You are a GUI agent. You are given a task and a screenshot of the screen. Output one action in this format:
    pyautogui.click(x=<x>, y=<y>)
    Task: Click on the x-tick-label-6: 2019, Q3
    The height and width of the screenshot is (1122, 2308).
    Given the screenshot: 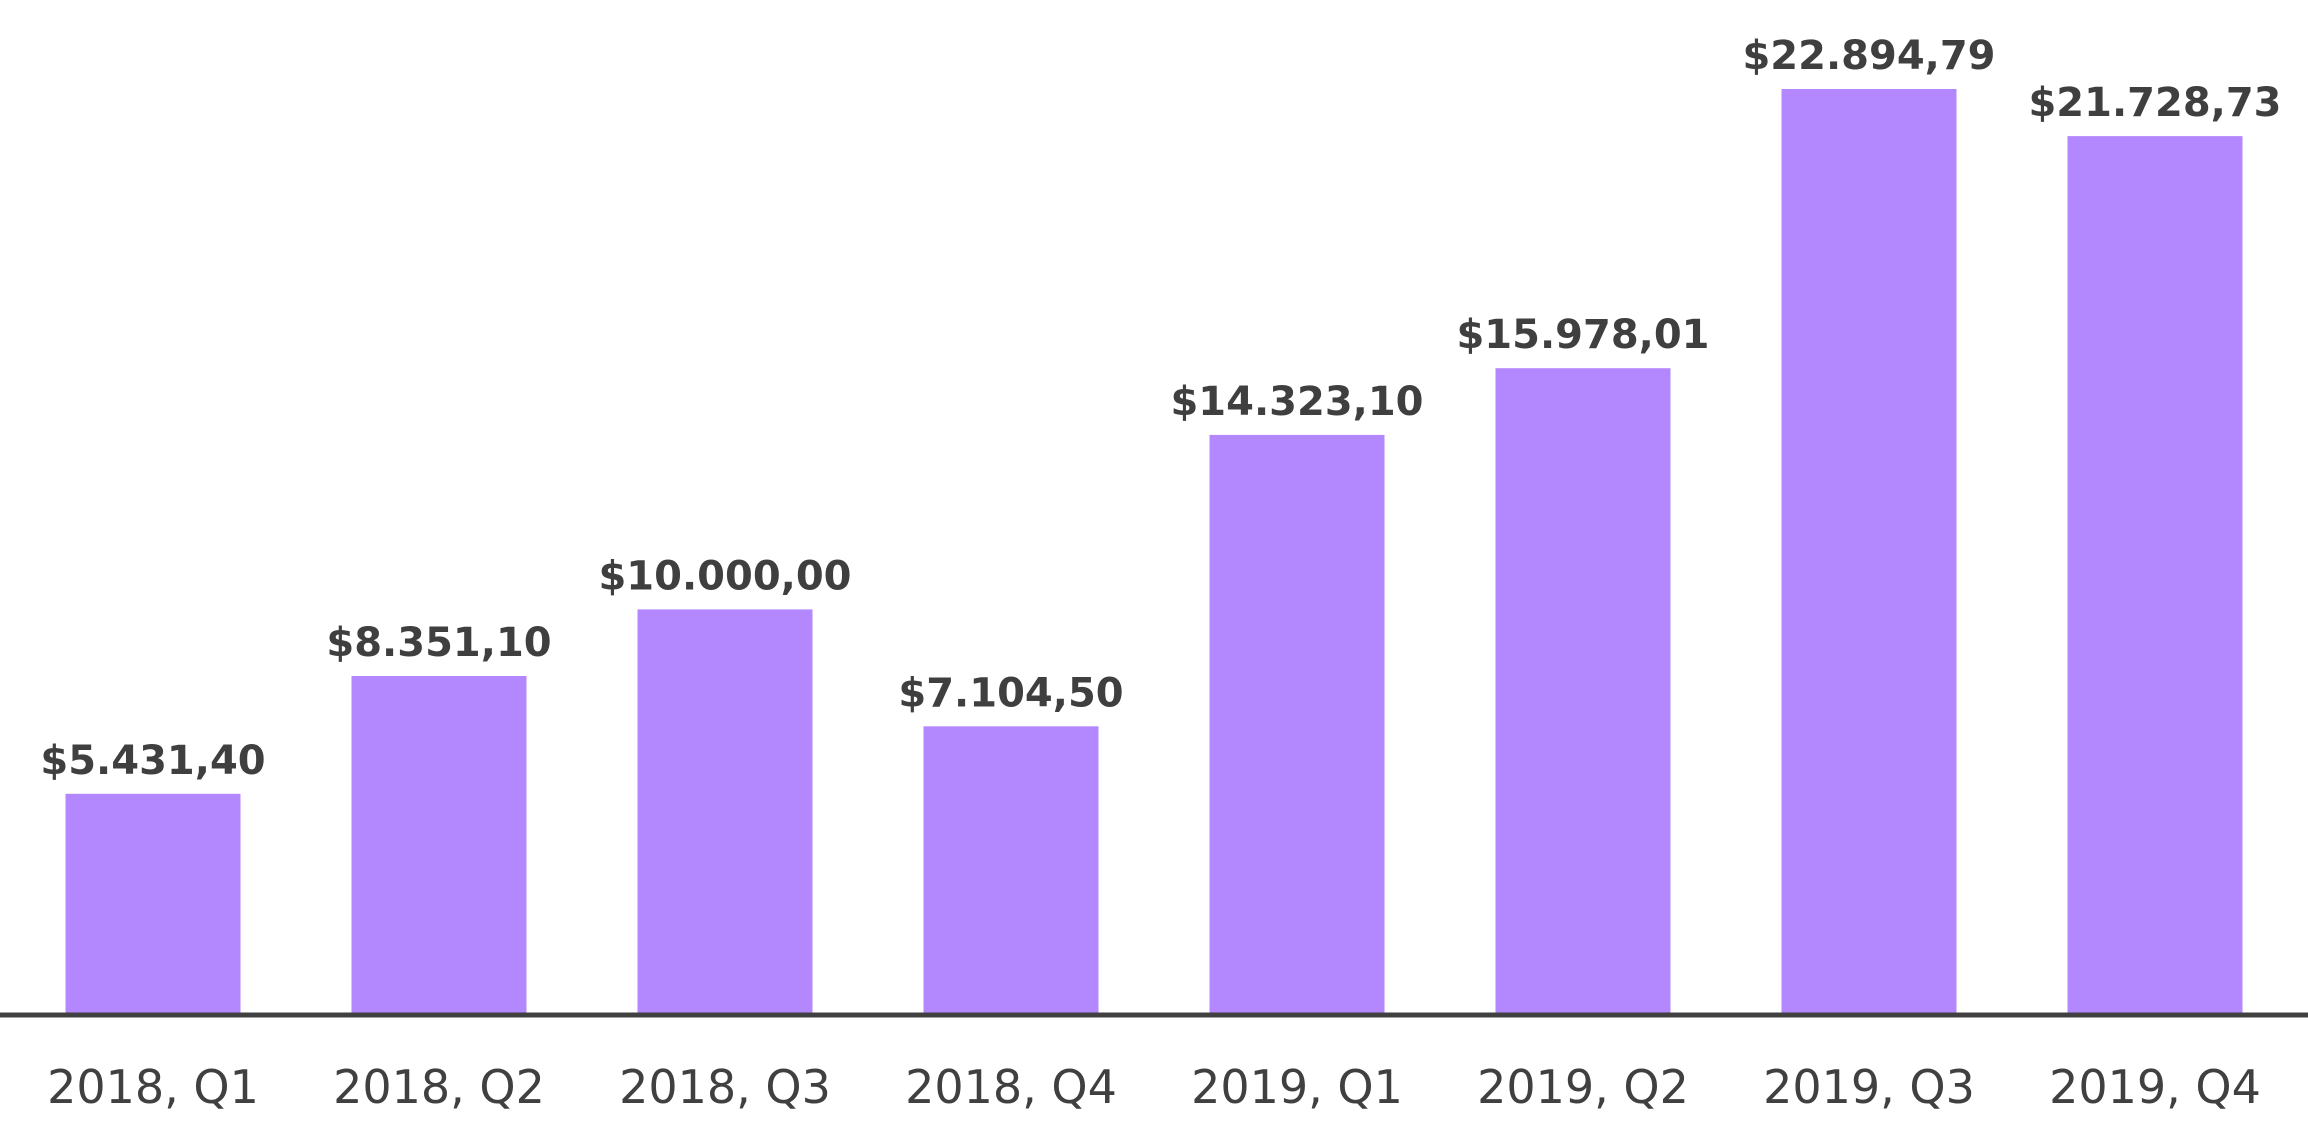 What is the action you would take?
    pyautogui.click(x=1869, y=1087)
    